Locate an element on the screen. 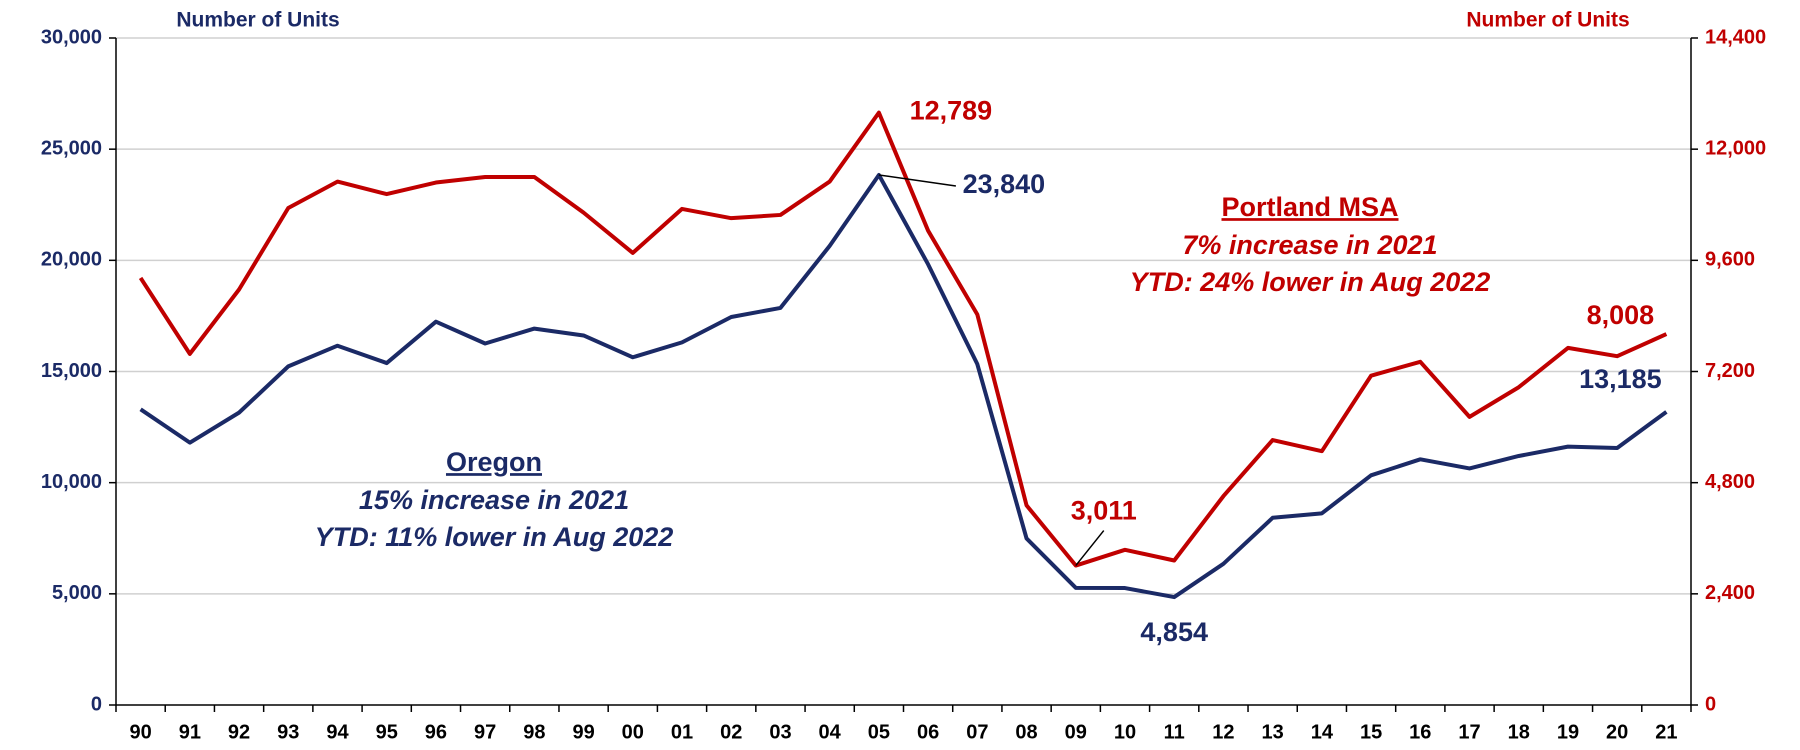 The image size is (1800, 750). annotation-title: Oregon is located at coordinates (494, 462).